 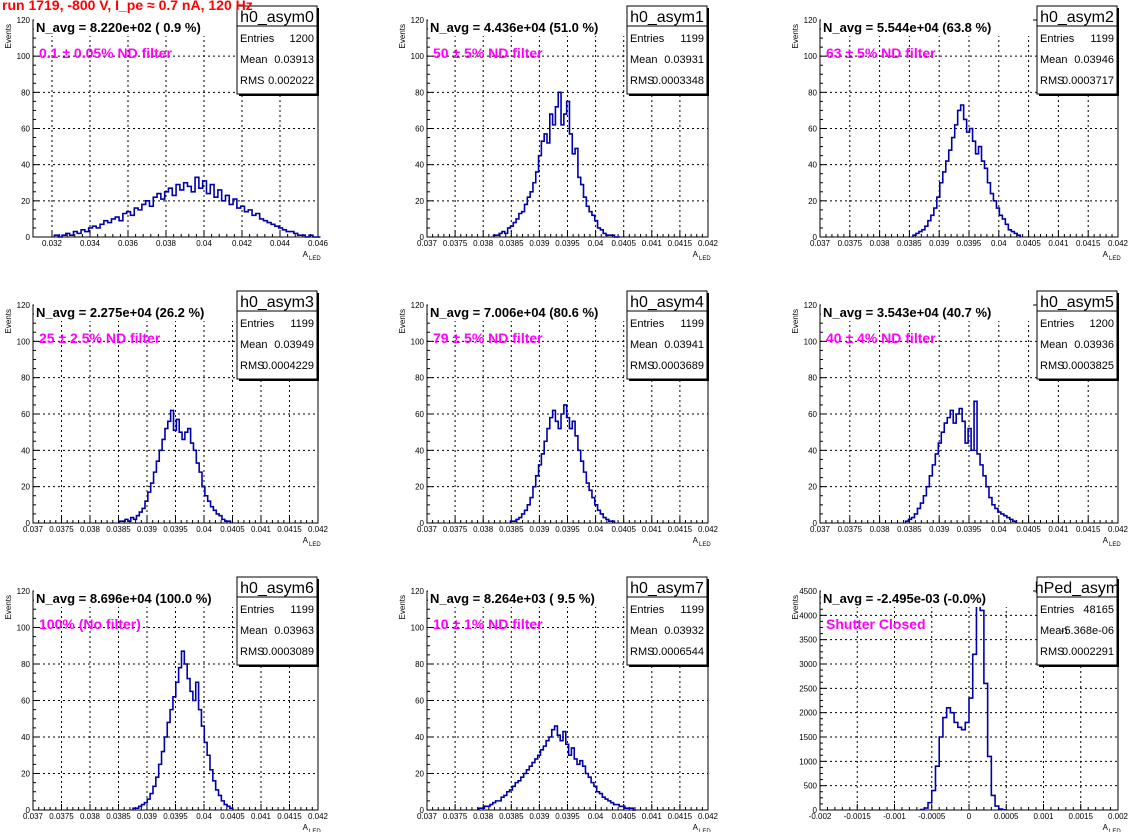 I want to click on navg-label: N_avg = 8.220e+02 ( 0.9 %), so click(x=118, y=27).